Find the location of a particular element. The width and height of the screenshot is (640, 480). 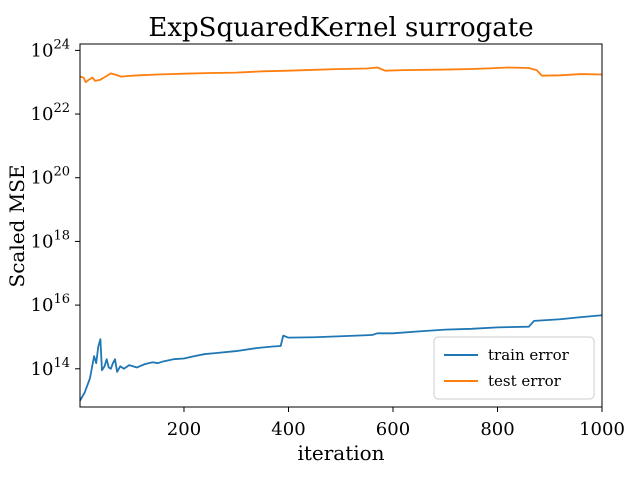

chart-title: ExpSquaredKernel surrogate is located at coordinates (340, 28).